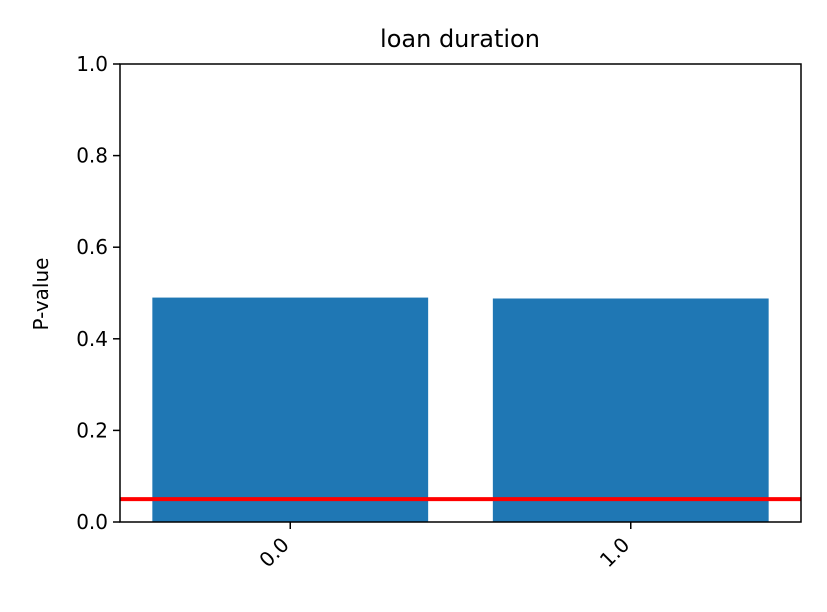  Describe the element at coordinates (92, 339) in the screenshot. I see `y-tick-label: 0.4` at that location.